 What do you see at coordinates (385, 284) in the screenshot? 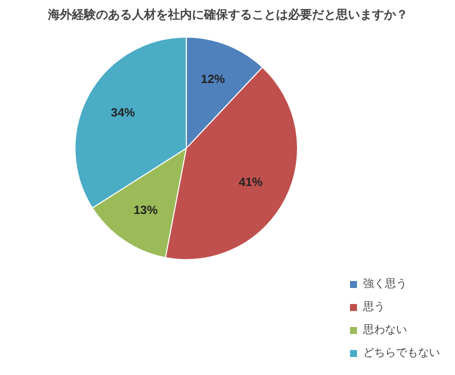
I see `legend-label: 強く思う` at bounding box center [385, 284].